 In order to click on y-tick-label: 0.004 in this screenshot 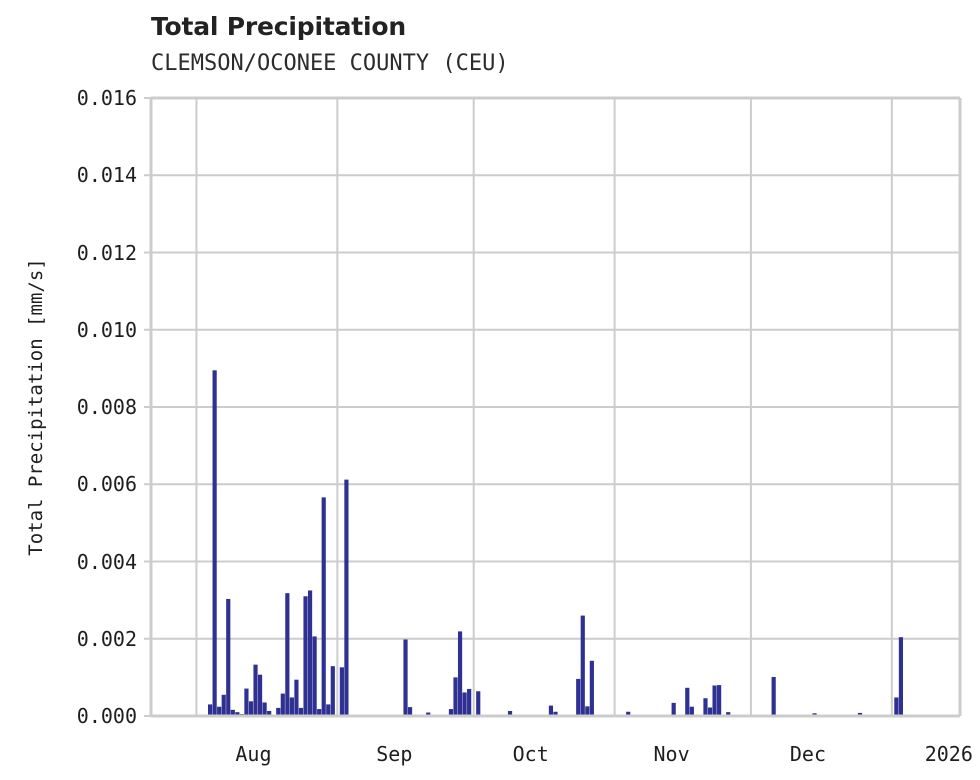, I will do `click(106, 561)`.